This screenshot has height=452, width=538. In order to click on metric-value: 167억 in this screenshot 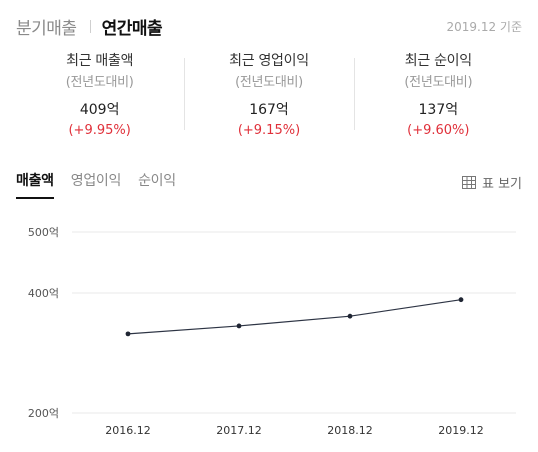, I will do `click(269, 110)`.